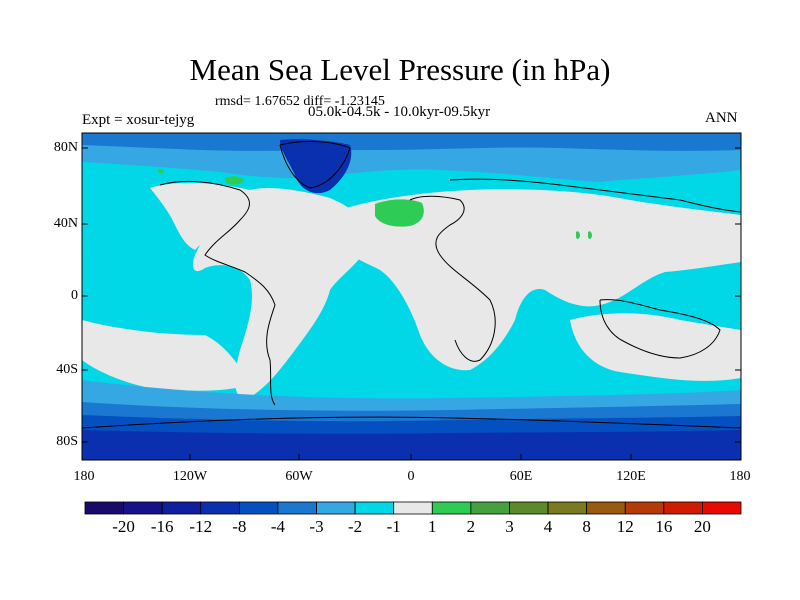  What do you see at coordinates (65, 147) in the screenshot?
I see `lat-label-80n: 80N` at bounding box center [65, 147].